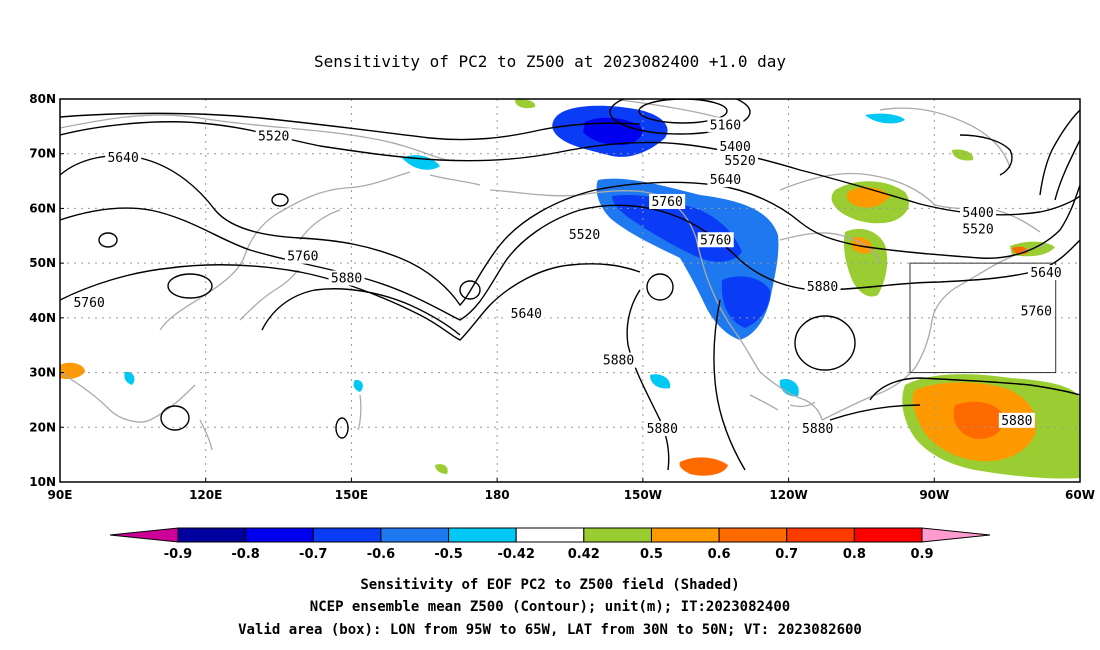 This screenshot has height=650, width=1100. I want to click on lon-tick-label: 90E, so click(60, 495).